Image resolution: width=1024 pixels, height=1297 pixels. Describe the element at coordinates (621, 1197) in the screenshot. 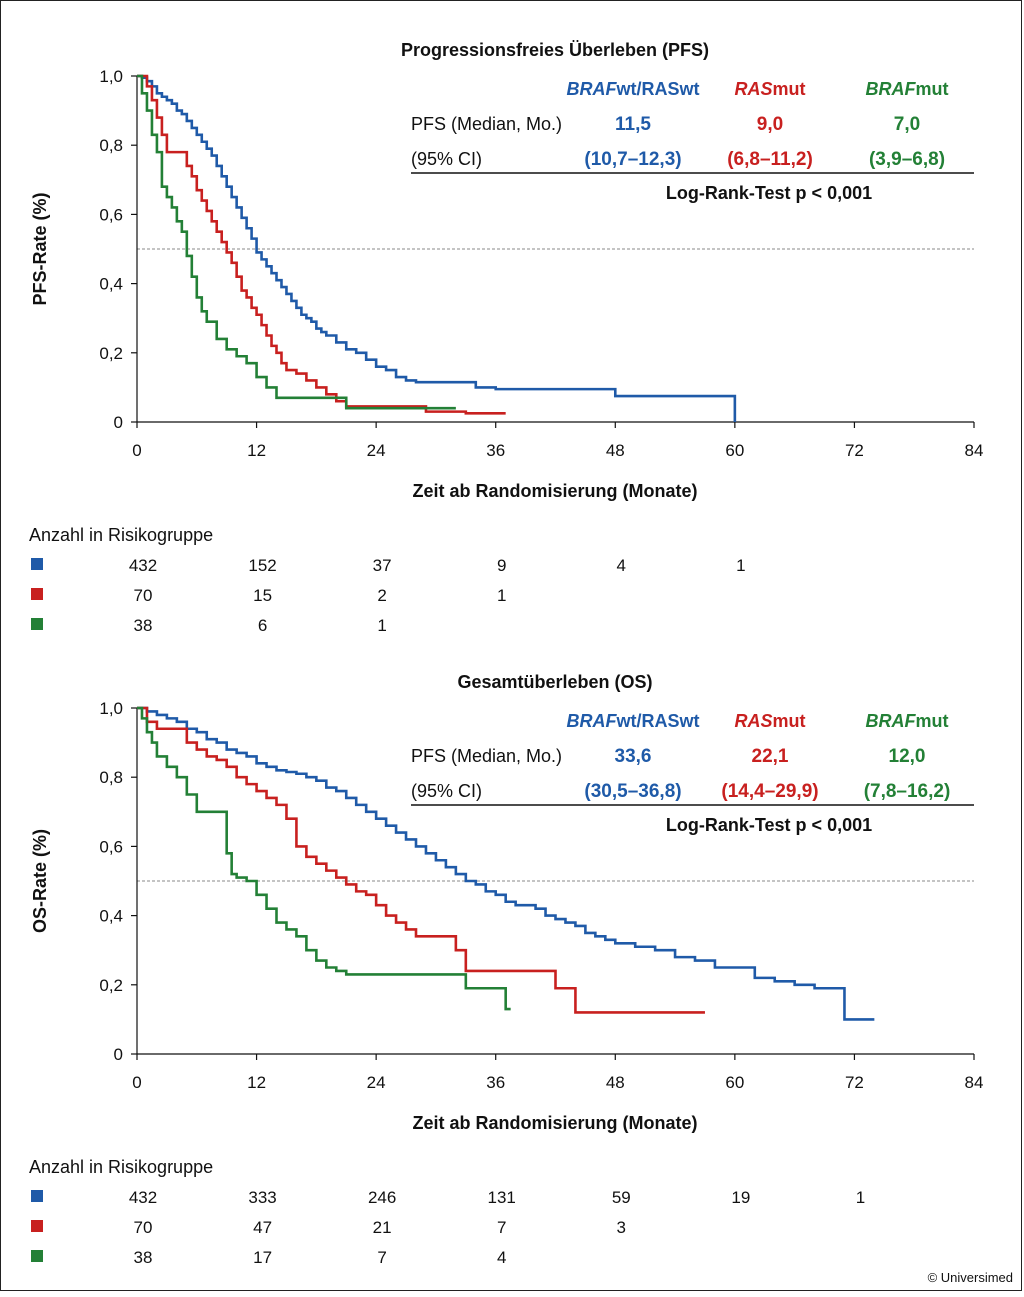

I see `risk-count: 59` at that location.